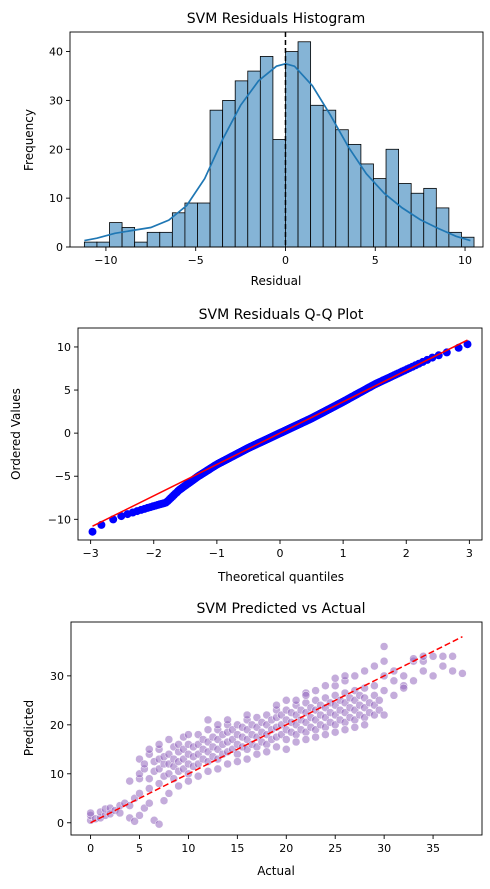 The width and height of the screenshot is (490, 889). Describe the element at coordinates (283, 257) in the screenshot. I see `histogram-x-ticks: −10 −5 0 5 10` at that location.